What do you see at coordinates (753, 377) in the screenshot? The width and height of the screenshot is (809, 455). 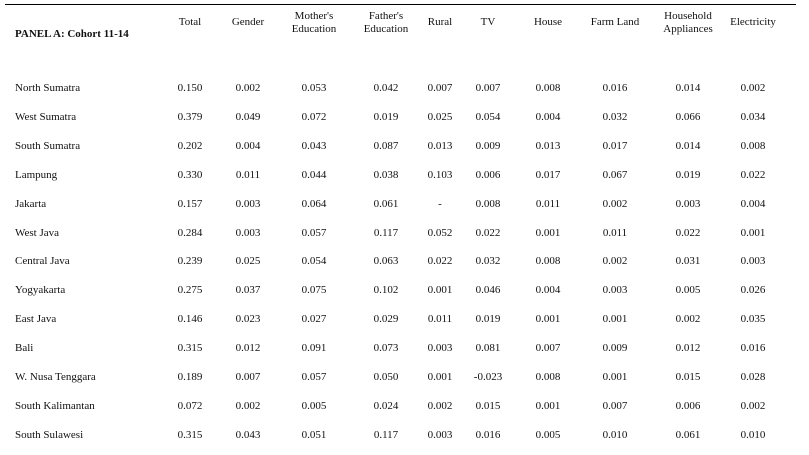 I see `table-cell: 0.028` at bounding box center [753, 377].